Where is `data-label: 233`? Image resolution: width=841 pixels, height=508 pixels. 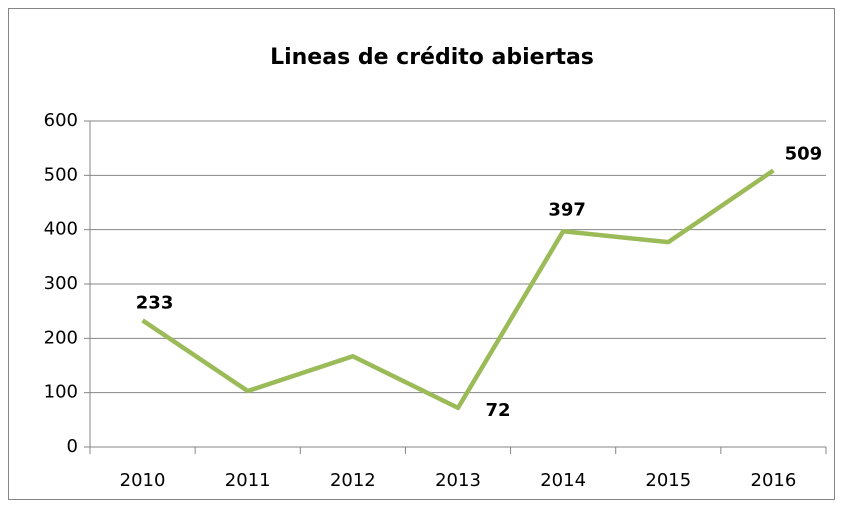 data-label: 233 is located at coordinates (155, 302).